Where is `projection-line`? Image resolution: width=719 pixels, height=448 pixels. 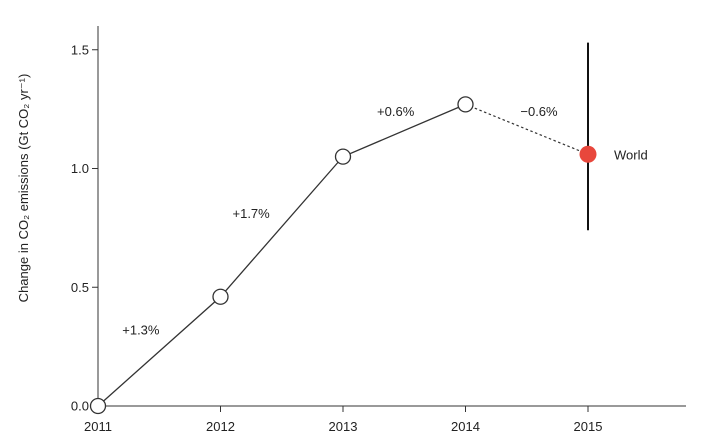 projection-line is located at coordinates (527, 129).